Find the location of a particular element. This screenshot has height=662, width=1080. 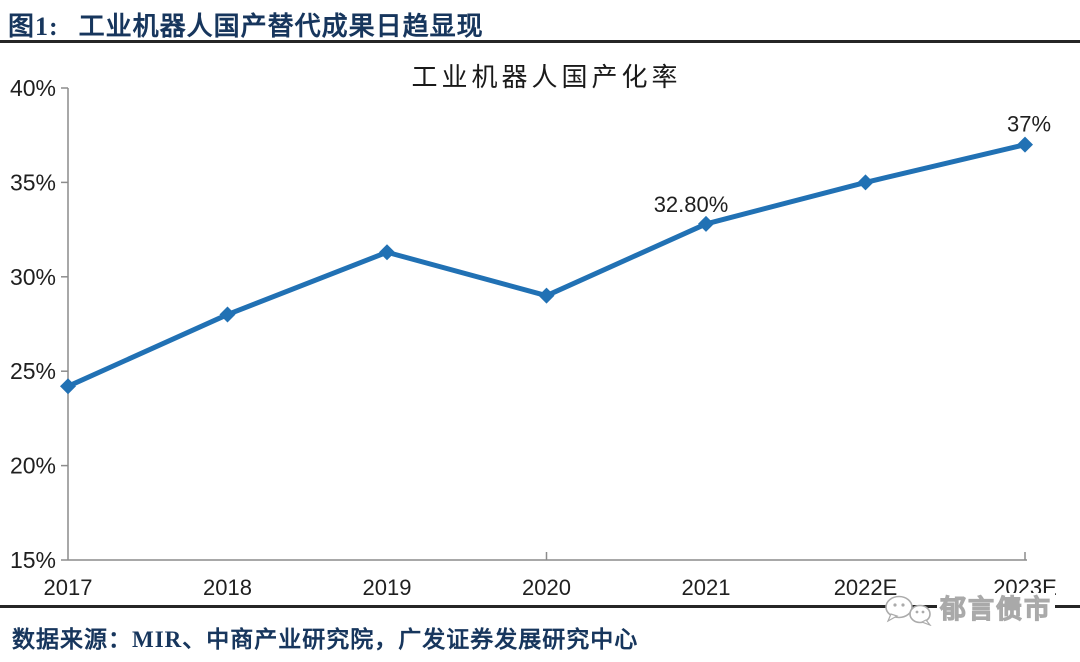

figure-header: 图1: 工业机器人国产替代成果日趋显现 is located at coordinates (540, 24).